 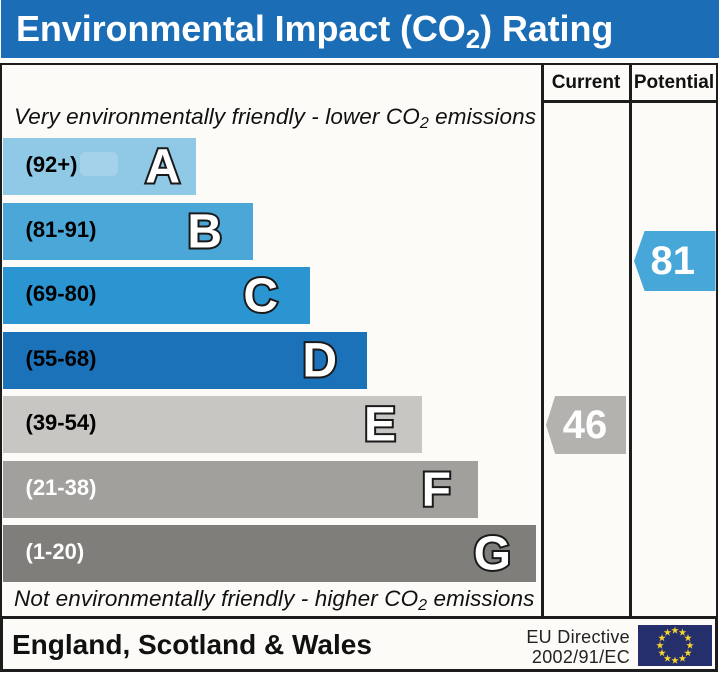 What do you see at coordinates (204, 231) in the screenshot?
I see `svg-text: B` at bounding box center [204, 231].